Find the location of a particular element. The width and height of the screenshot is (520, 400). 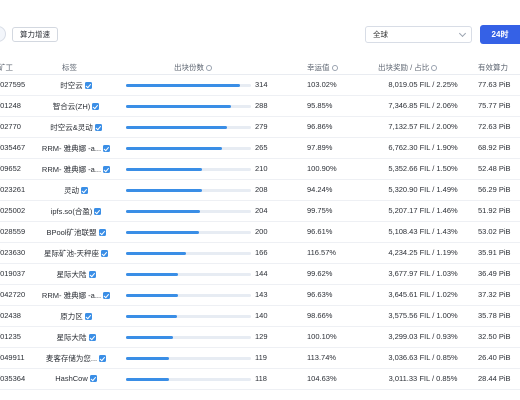

luck-value: 100.90% is located at coordinates (322, 168).